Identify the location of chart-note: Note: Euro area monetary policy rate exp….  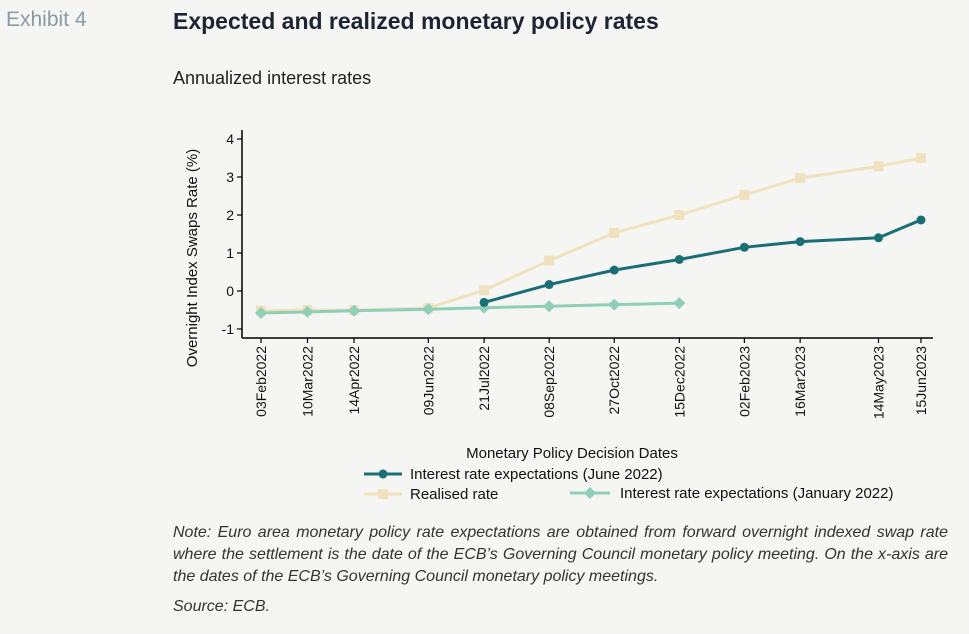
(560, 554).